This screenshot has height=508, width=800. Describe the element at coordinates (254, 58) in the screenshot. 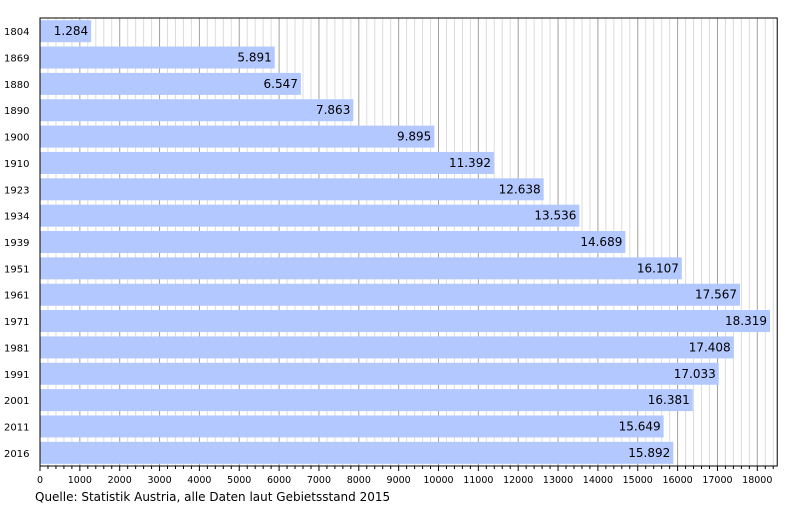

I see `bar-value-label: 5.891` at that location.